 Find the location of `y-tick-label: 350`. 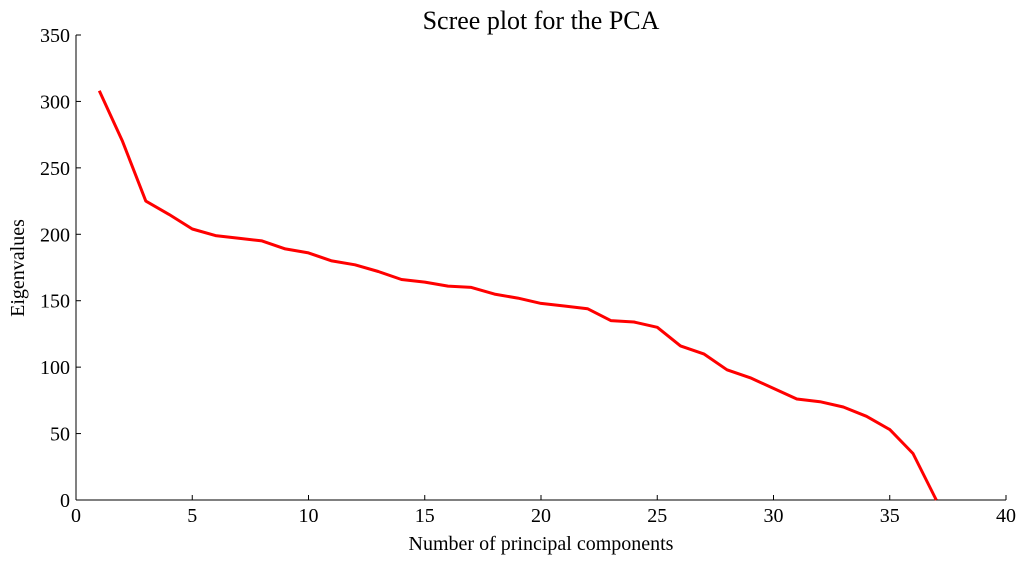

y-tick-label: 350 is located at coordinates (55, 36).